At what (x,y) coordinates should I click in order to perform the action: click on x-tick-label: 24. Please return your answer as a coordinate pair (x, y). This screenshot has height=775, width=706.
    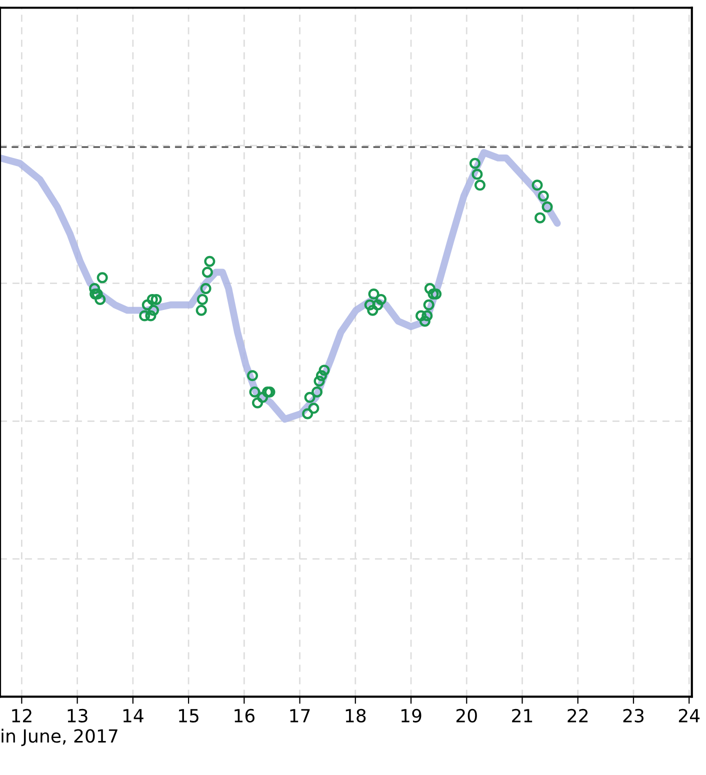
    Looking at the image, I should click on (689, 715).